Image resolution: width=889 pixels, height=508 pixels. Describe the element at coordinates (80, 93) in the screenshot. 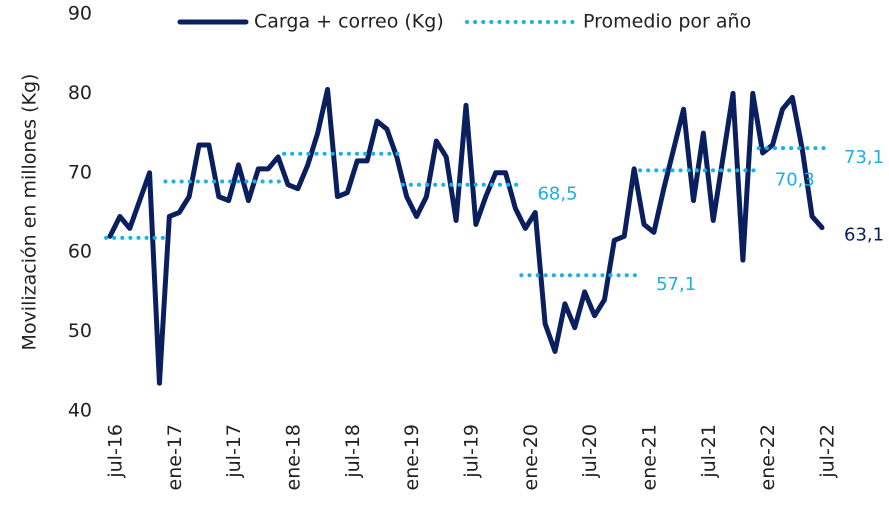

I see `y-tick-label: 80` at that location.